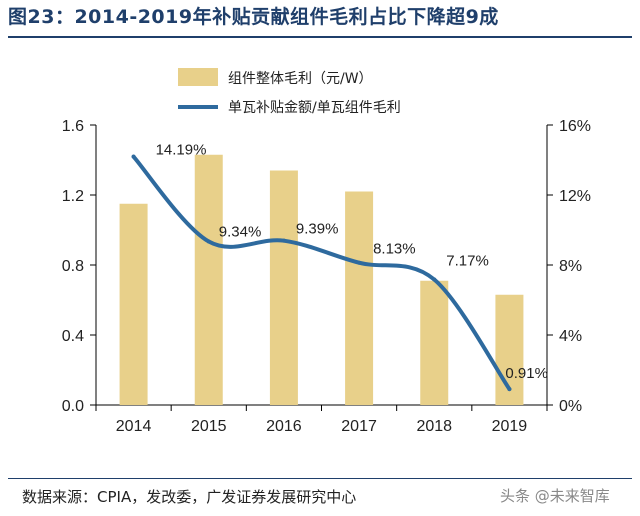 The image size is (640, 516). Describe the element at coordinates (320, 37) in the screenshot. I see `title-divider` at that location.